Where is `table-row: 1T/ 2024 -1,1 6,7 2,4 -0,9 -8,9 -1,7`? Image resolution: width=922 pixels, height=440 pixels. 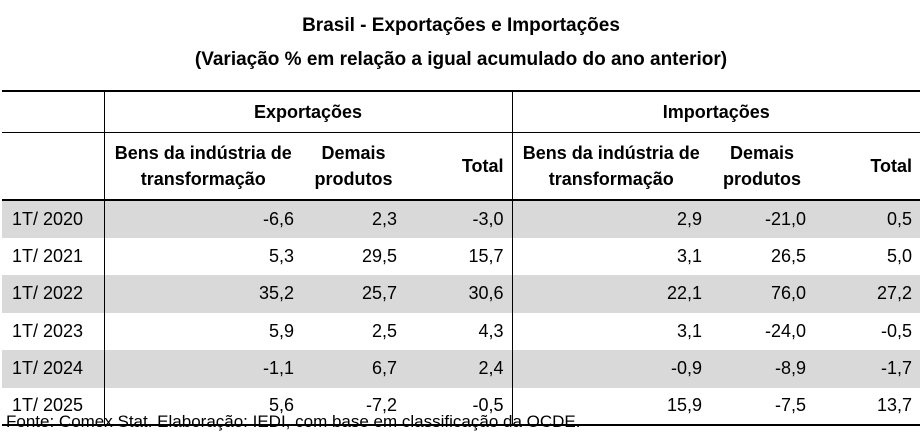 table-row: 1T/ 2024 -1,1 6,7 2,4 -0,9 -8,9 -1,7 is located at coordinates (461, 369).